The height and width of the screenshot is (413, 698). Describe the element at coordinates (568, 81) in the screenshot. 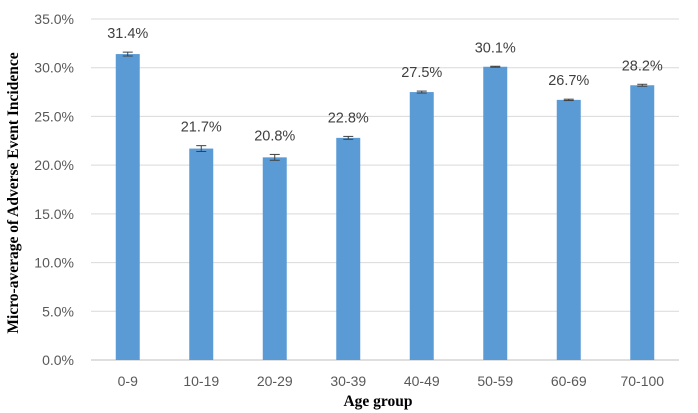

I see `data-label-60-69: 26.7%` at that location.